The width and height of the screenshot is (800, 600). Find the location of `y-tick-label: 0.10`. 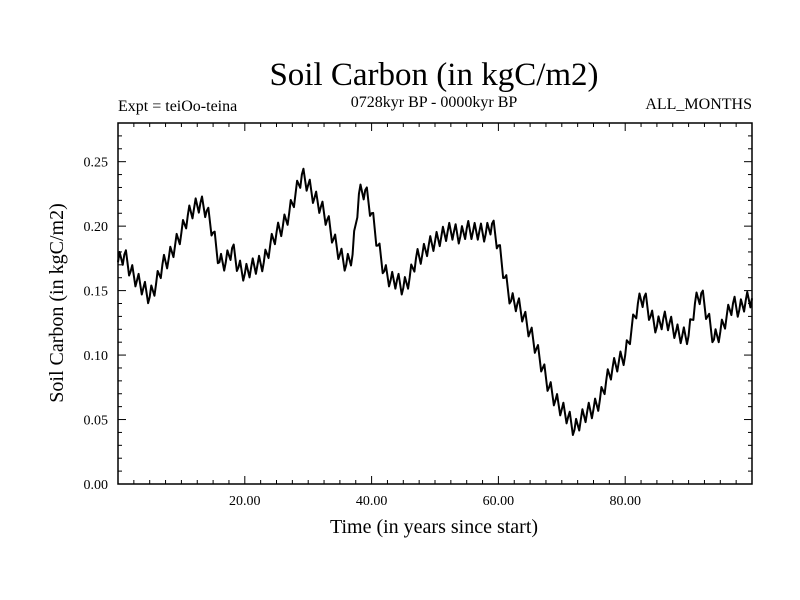

y-tick-label: 0.10 is located at coordinates (96, 356).